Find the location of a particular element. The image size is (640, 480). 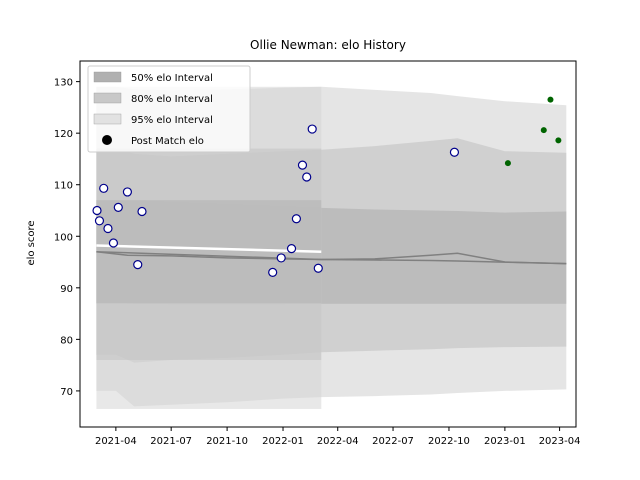

legend-label: 80% elo Interval is located at coordinates (172, 99).